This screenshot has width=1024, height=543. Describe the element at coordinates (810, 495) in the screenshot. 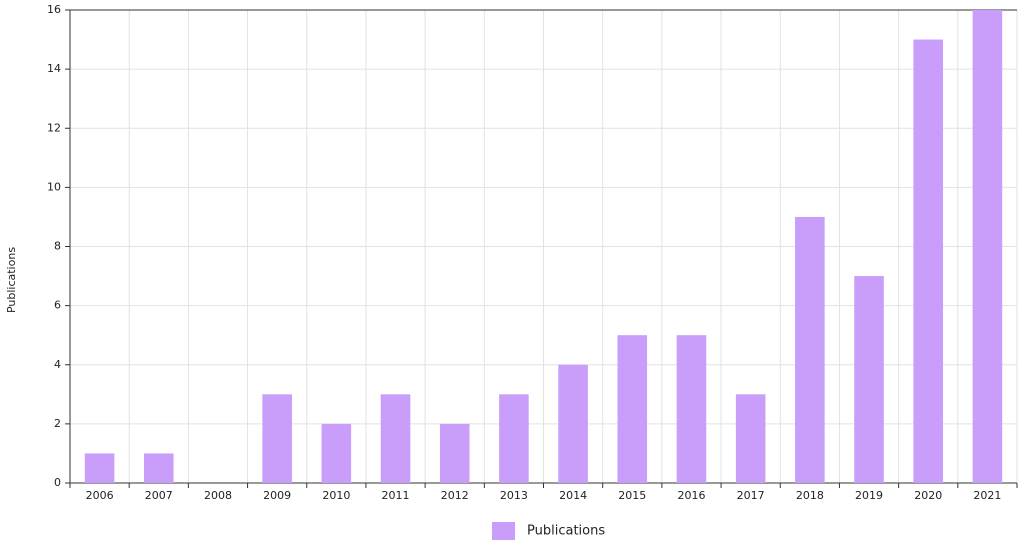

I see `x-tick-label: 2018` at that location.